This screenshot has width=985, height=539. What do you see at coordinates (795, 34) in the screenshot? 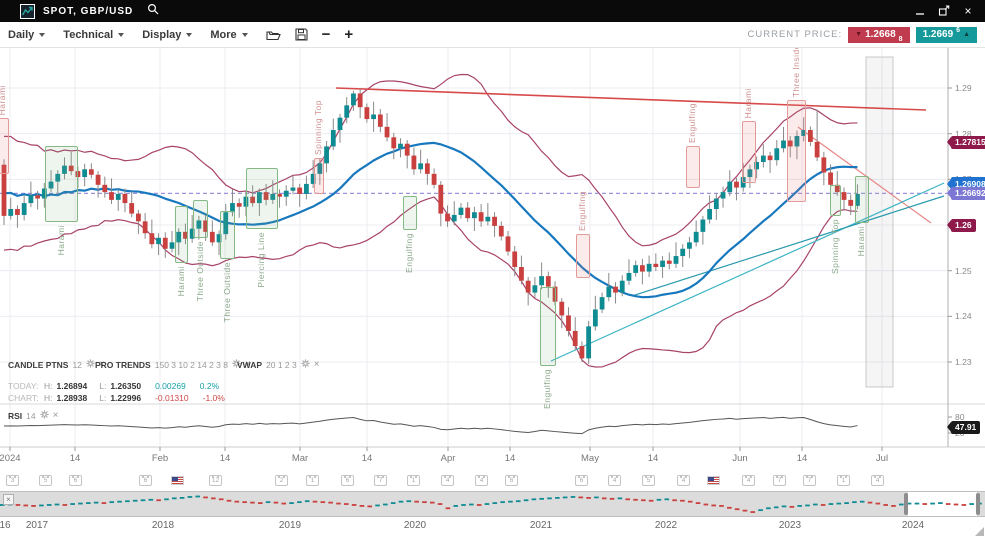
I see `current-price-label: CURRENT PRICE:` at bounding box center [795, 34].